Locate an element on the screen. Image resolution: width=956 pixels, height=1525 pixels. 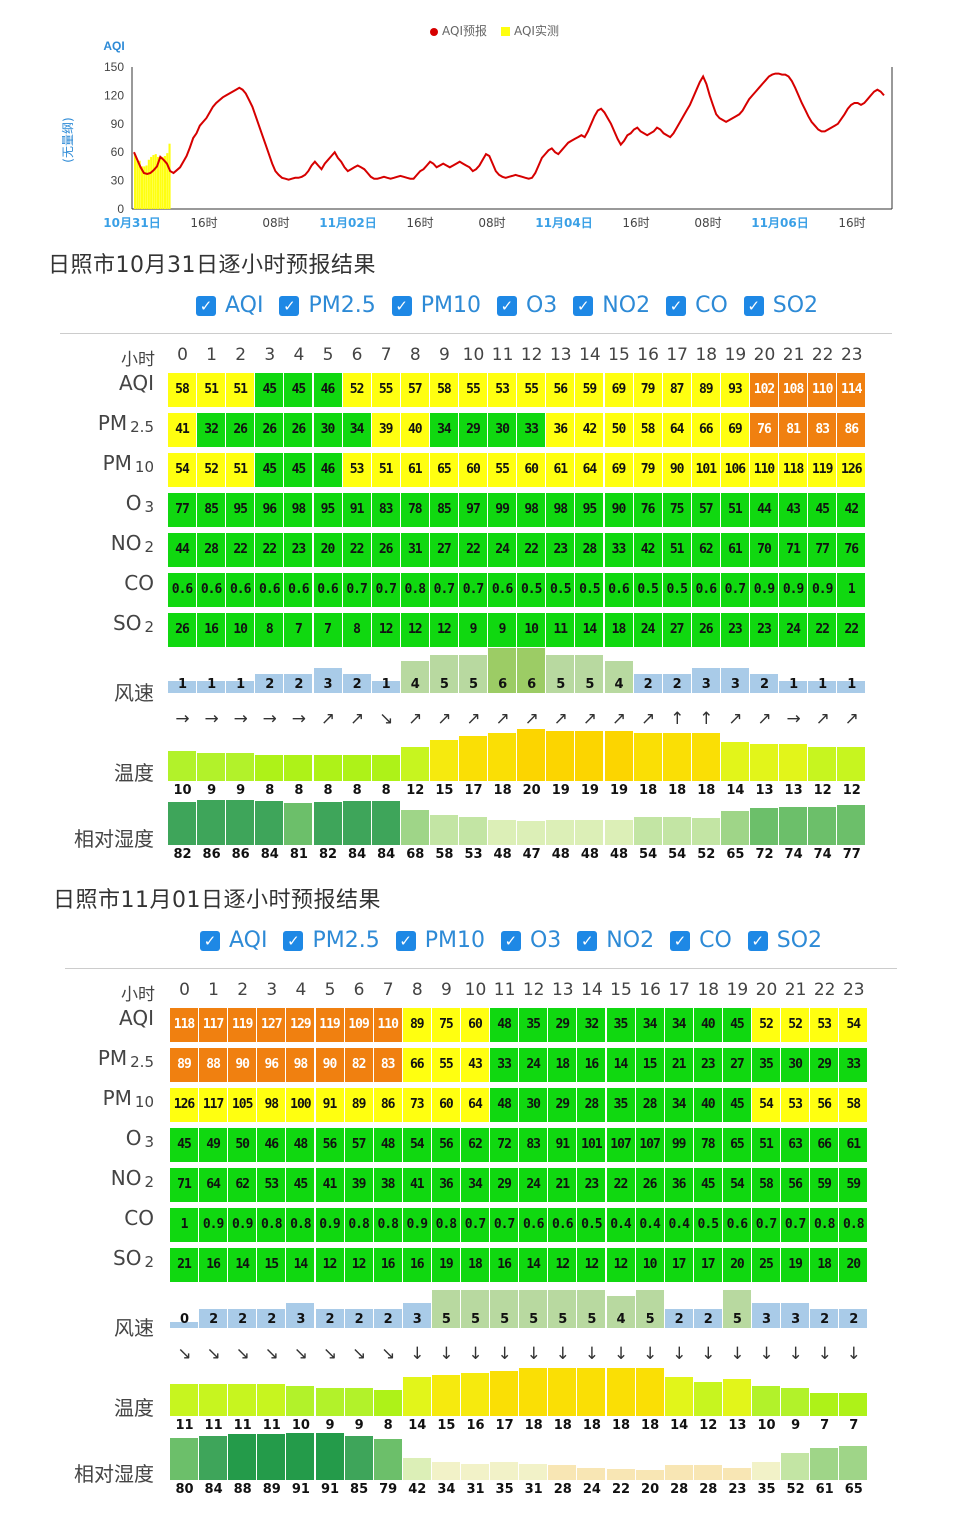
pollutant-cell: 32 is located at coordinates (591, 1025).